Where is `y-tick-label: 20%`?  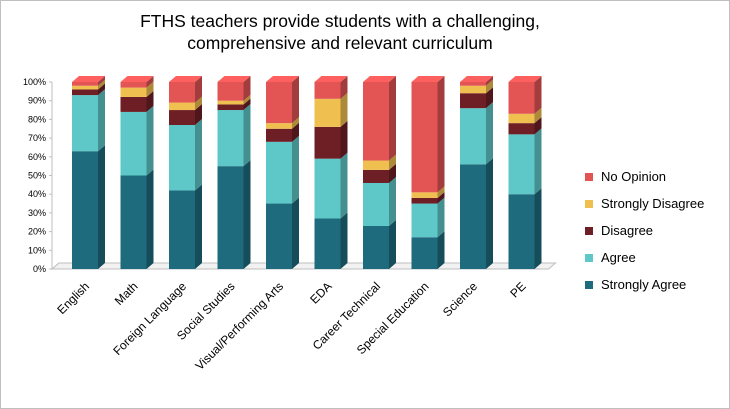 y-tick-label: 20% is located at coordinates (37, 232).